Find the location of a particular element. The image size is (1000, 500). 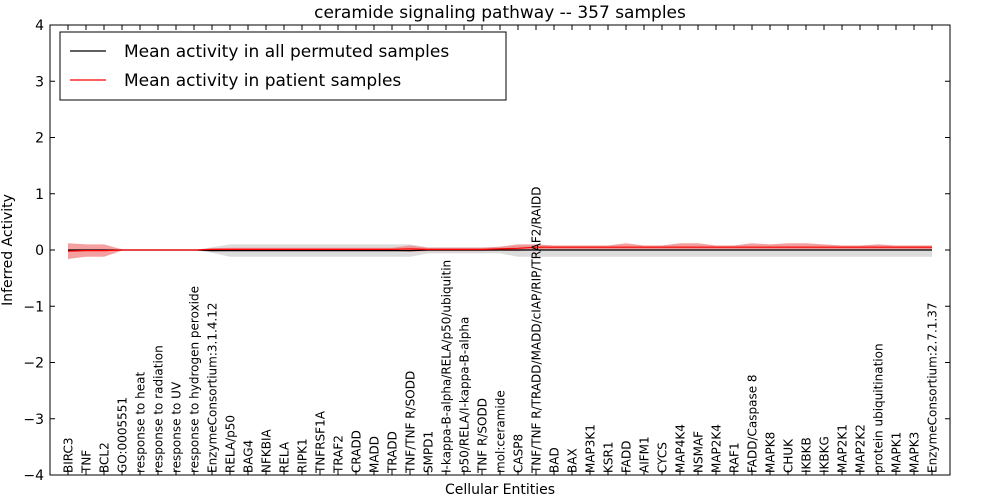

category-label: CHUK is located at coordinates (789, 455).